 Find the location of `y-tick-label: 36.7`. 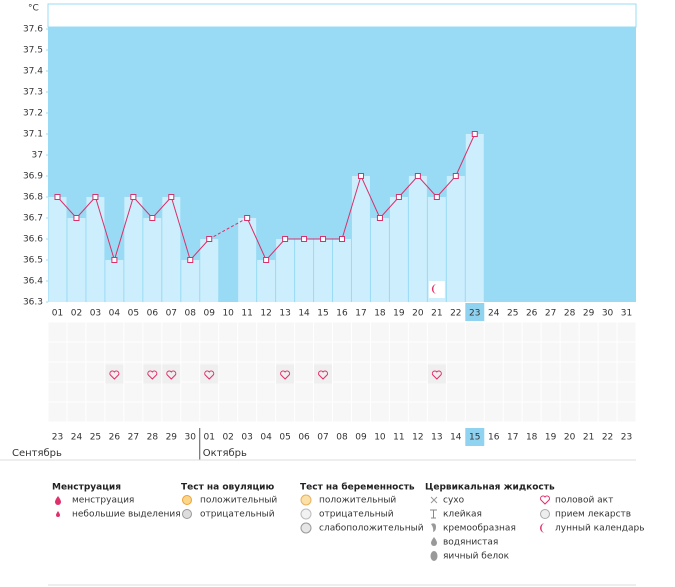

y-tick-label: 36.7 is located at coordinates (33, 219).